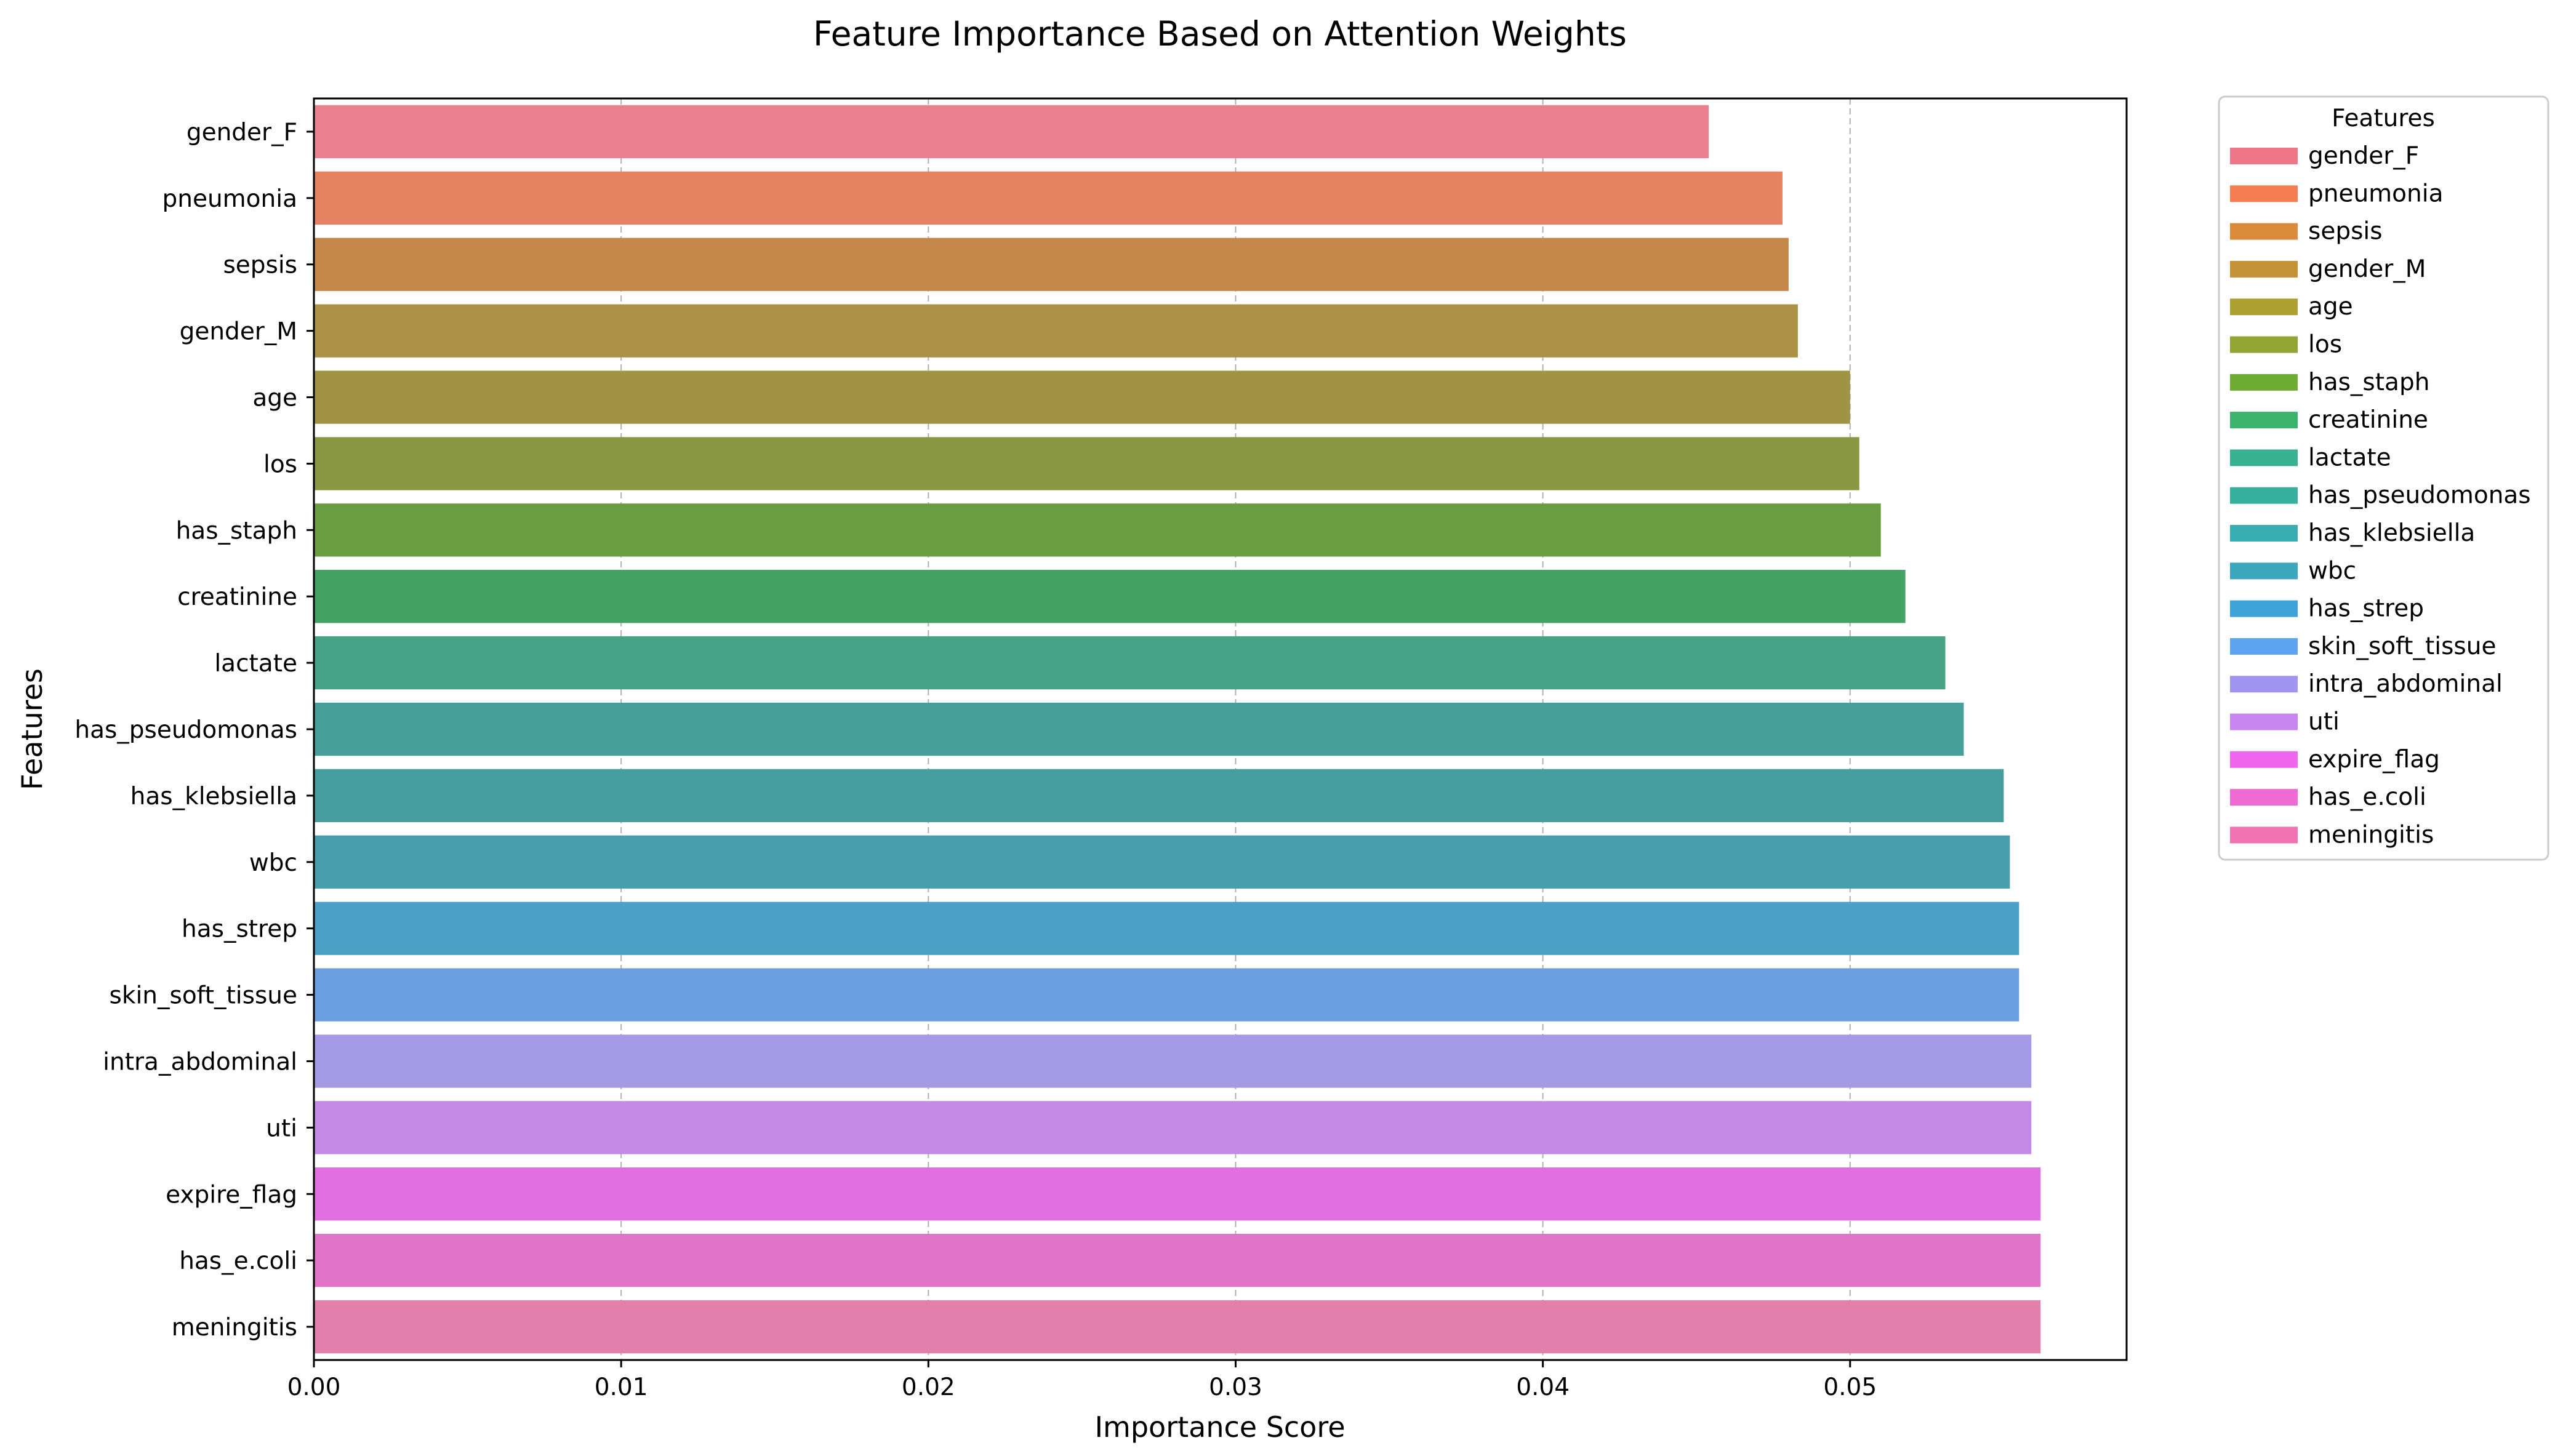  What do you see at coordinates (2264, 420) in the screenshot?
I see `legend-swatch-creatinine` at bounding box center [2264, 420].